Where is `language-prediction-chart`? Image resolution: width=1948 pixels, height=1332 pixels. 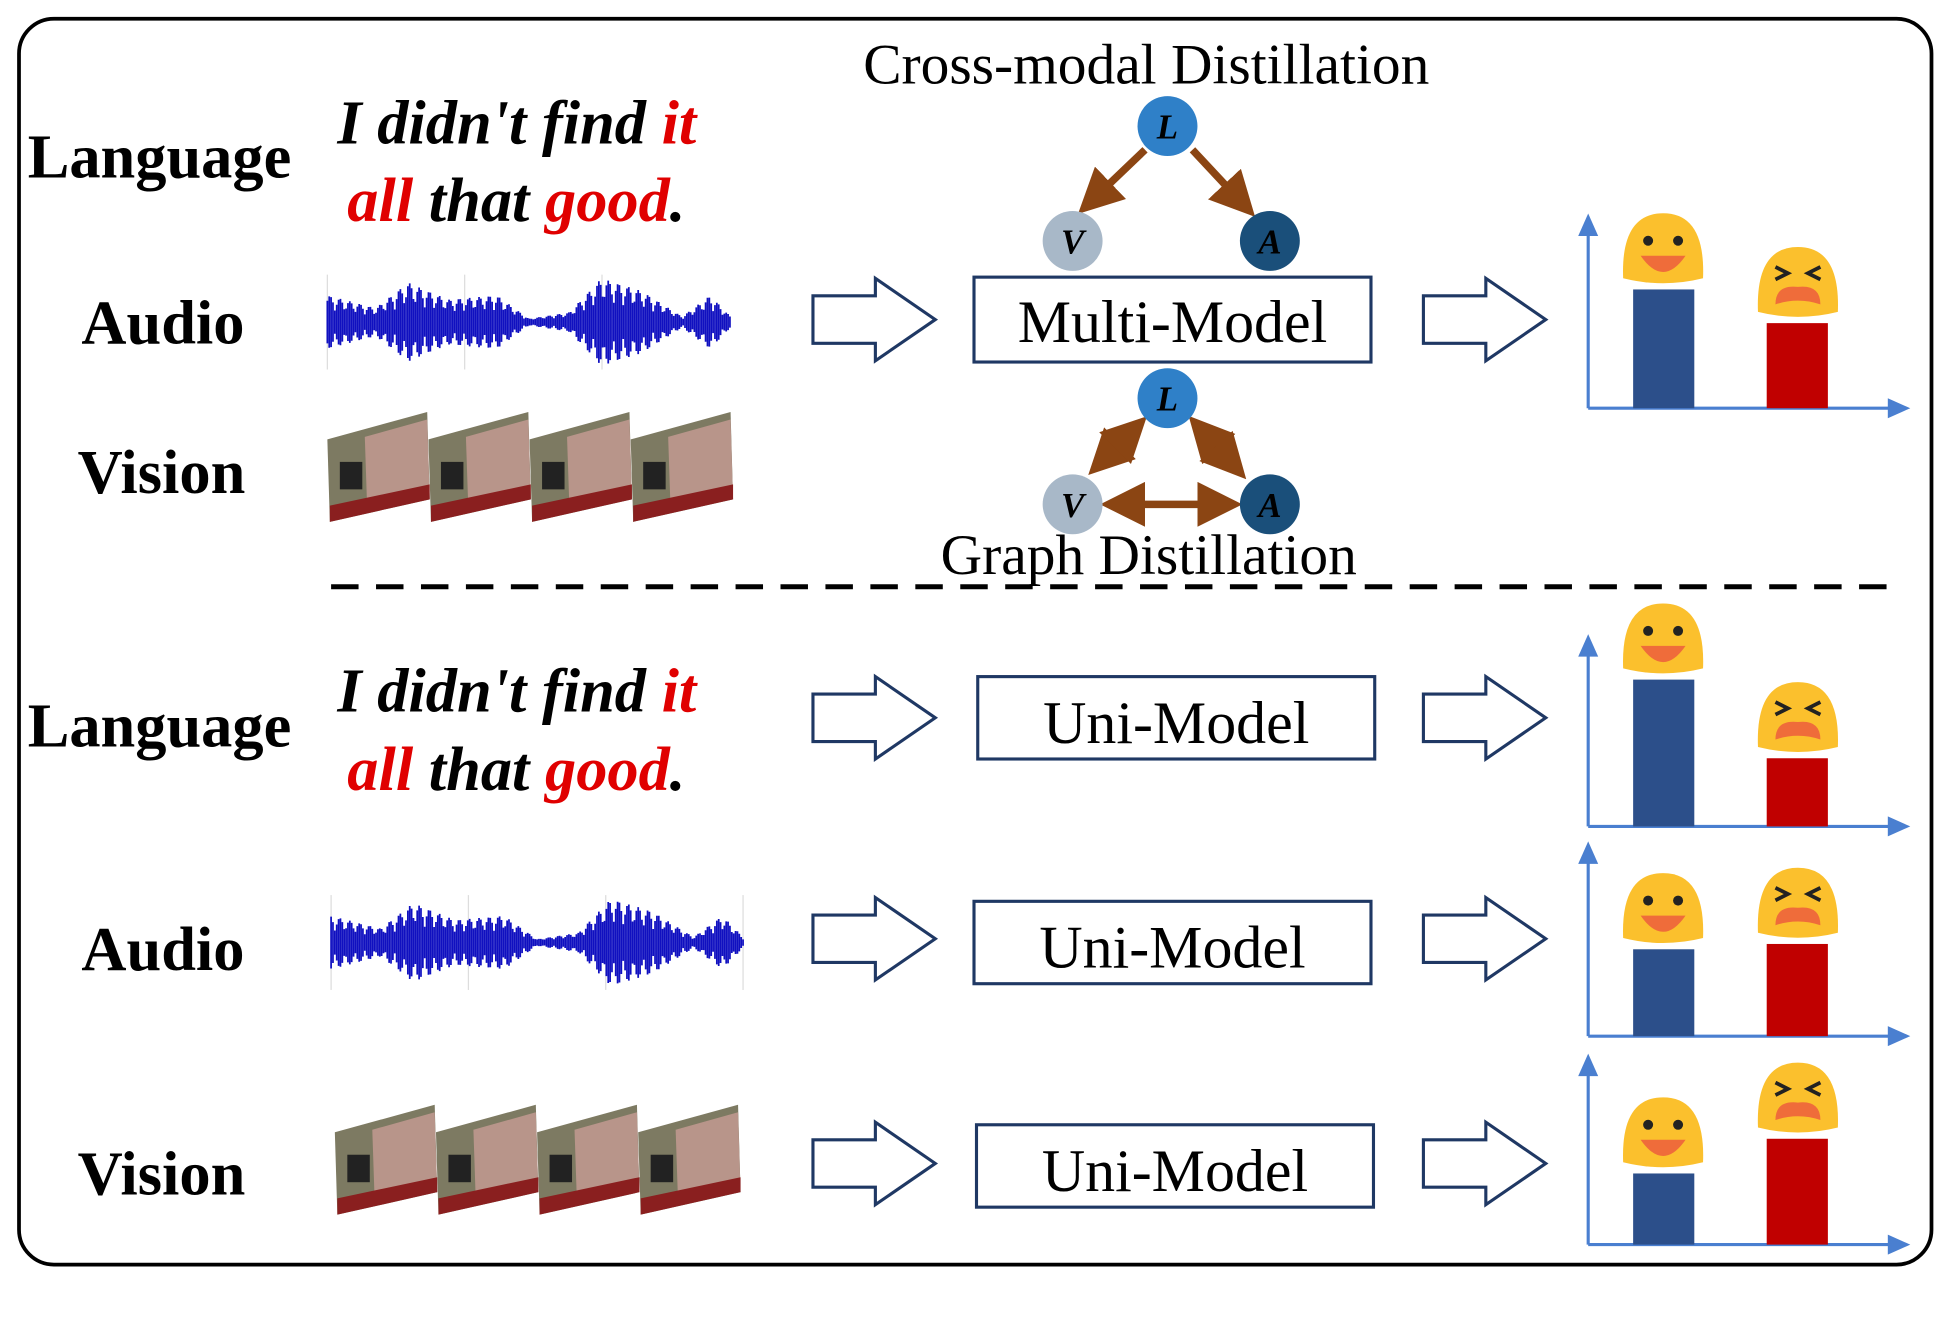
language-prediction-chart is located at coordinates (1744, 720).